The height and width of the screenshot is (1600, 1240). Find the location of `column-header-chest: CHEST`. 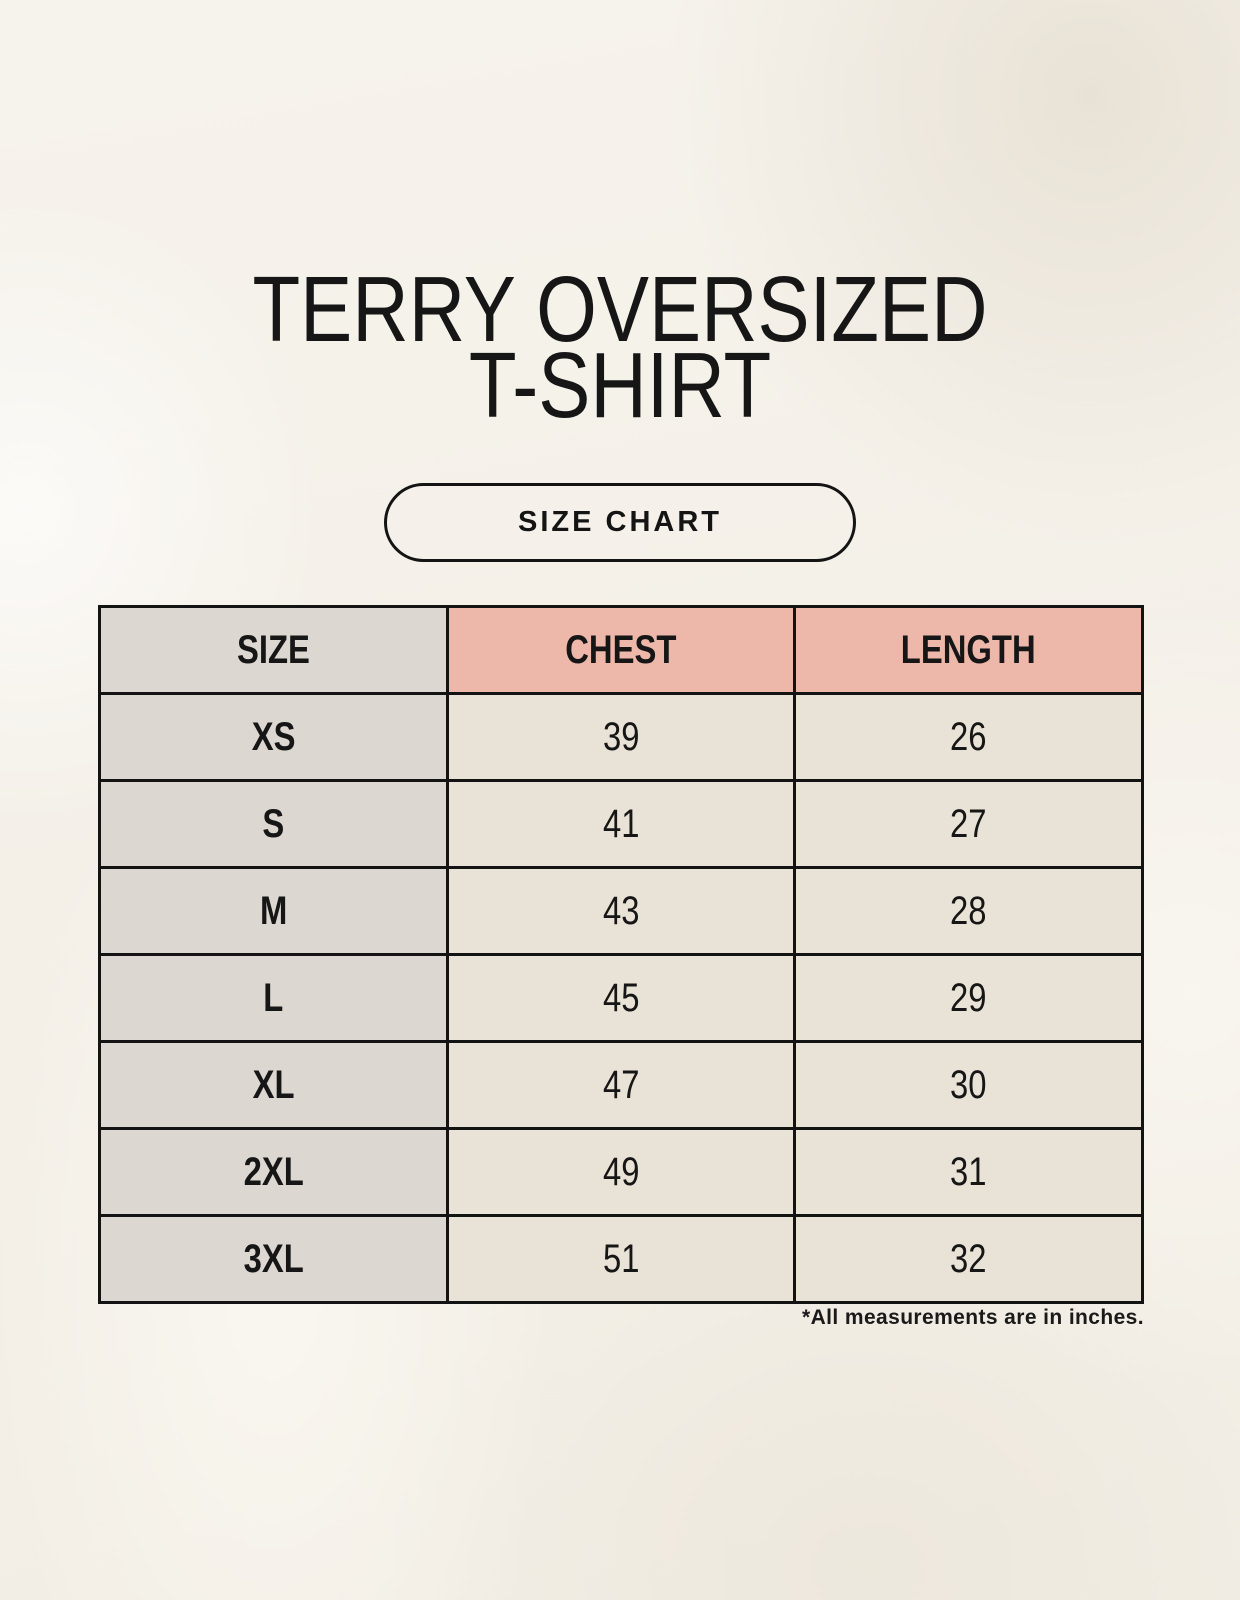

column-header-chest: CHEST is located at coordinates (621, 650).